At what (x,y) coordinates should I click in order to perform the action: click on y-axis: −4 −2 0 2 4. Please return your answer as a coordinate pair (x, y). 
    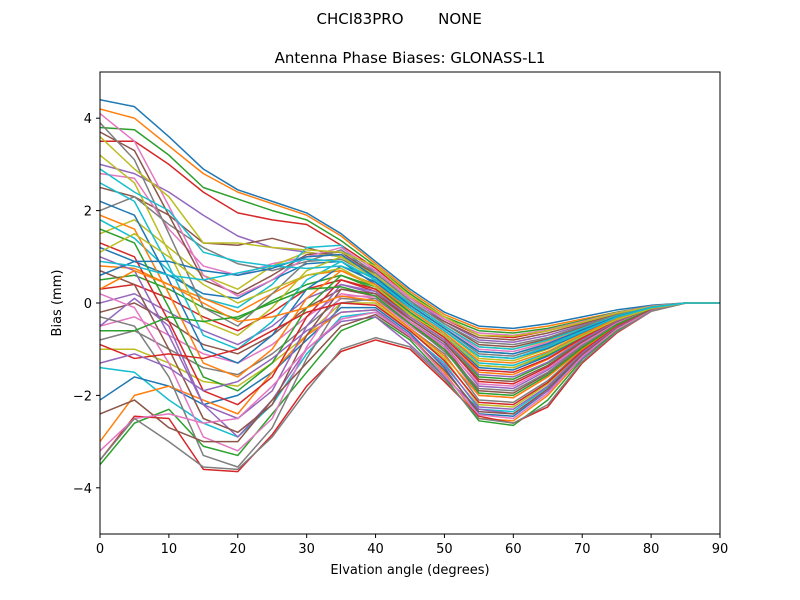
    Looking at the image, I should click on (86, 304).